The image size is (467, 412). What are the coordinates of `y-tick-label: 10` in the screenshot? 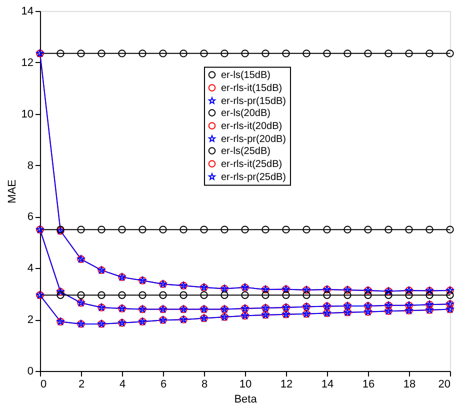 It's located at (27, 114).